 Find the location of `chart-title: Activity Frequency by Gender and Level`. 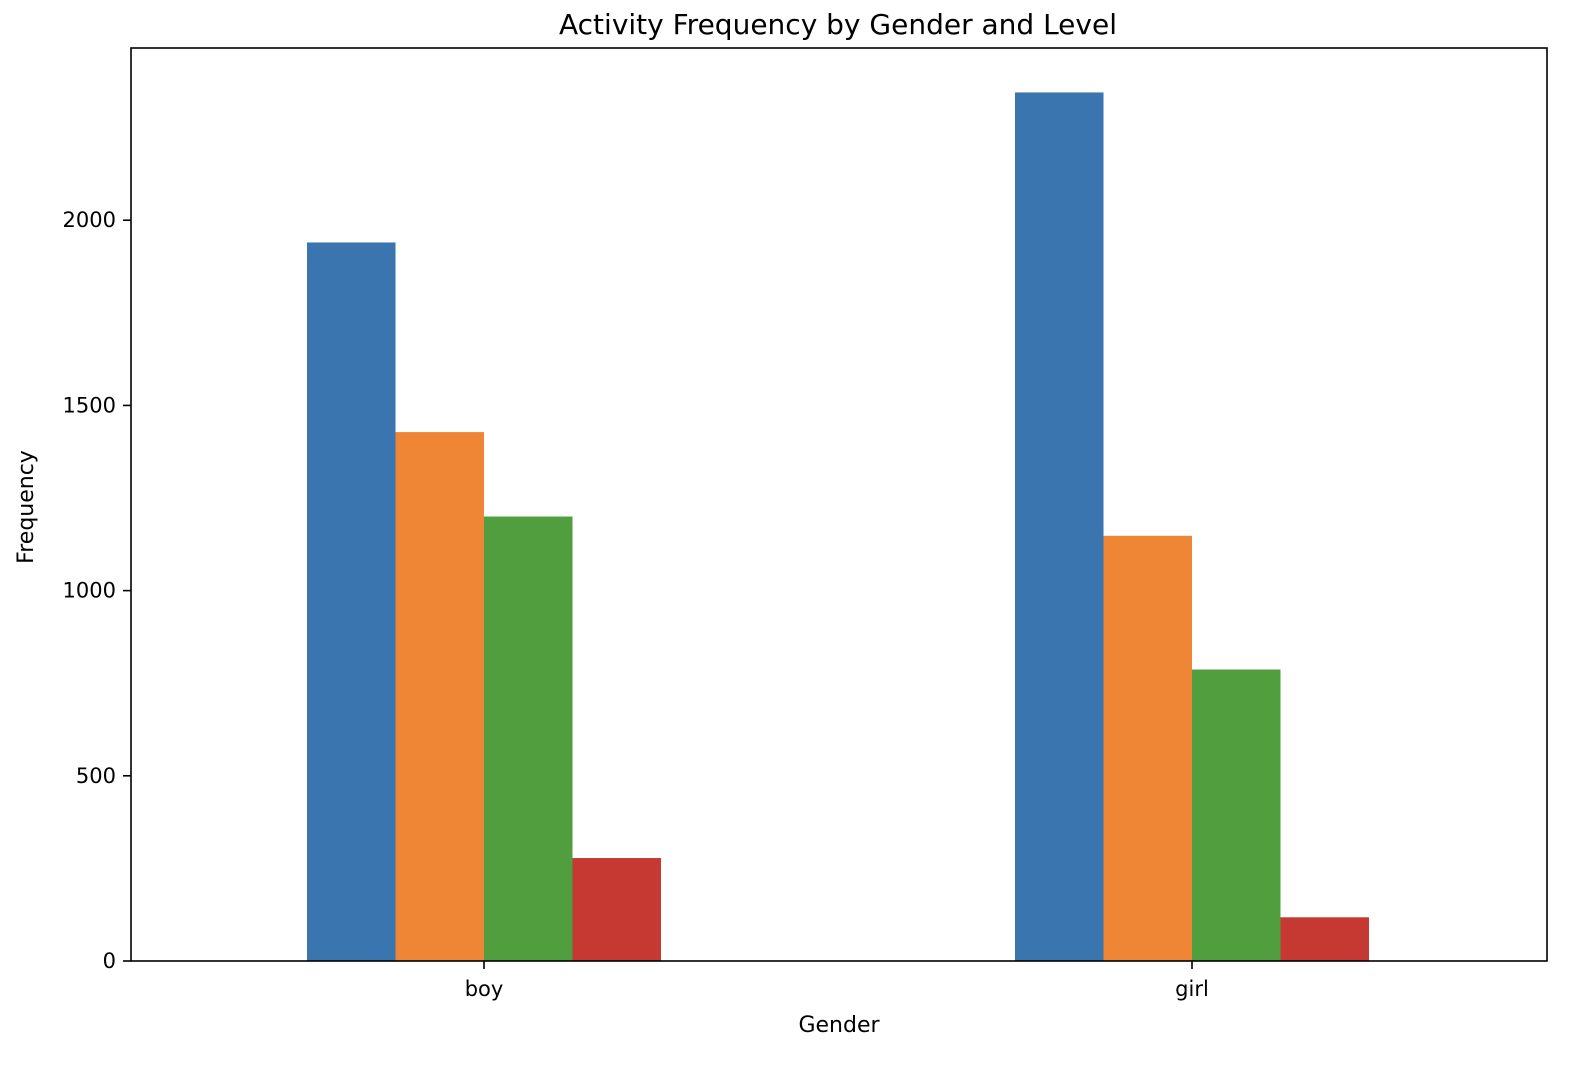

chart-title: Activity Frequency by Gender and Level is located at coordinates (838, 24).